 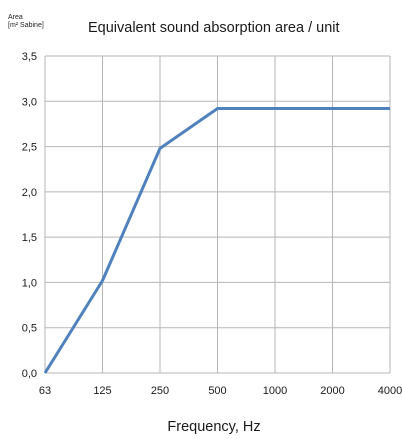 I want to click on chart-title: Equivalent sound absorption area / unit, so click(x=214, y=28).